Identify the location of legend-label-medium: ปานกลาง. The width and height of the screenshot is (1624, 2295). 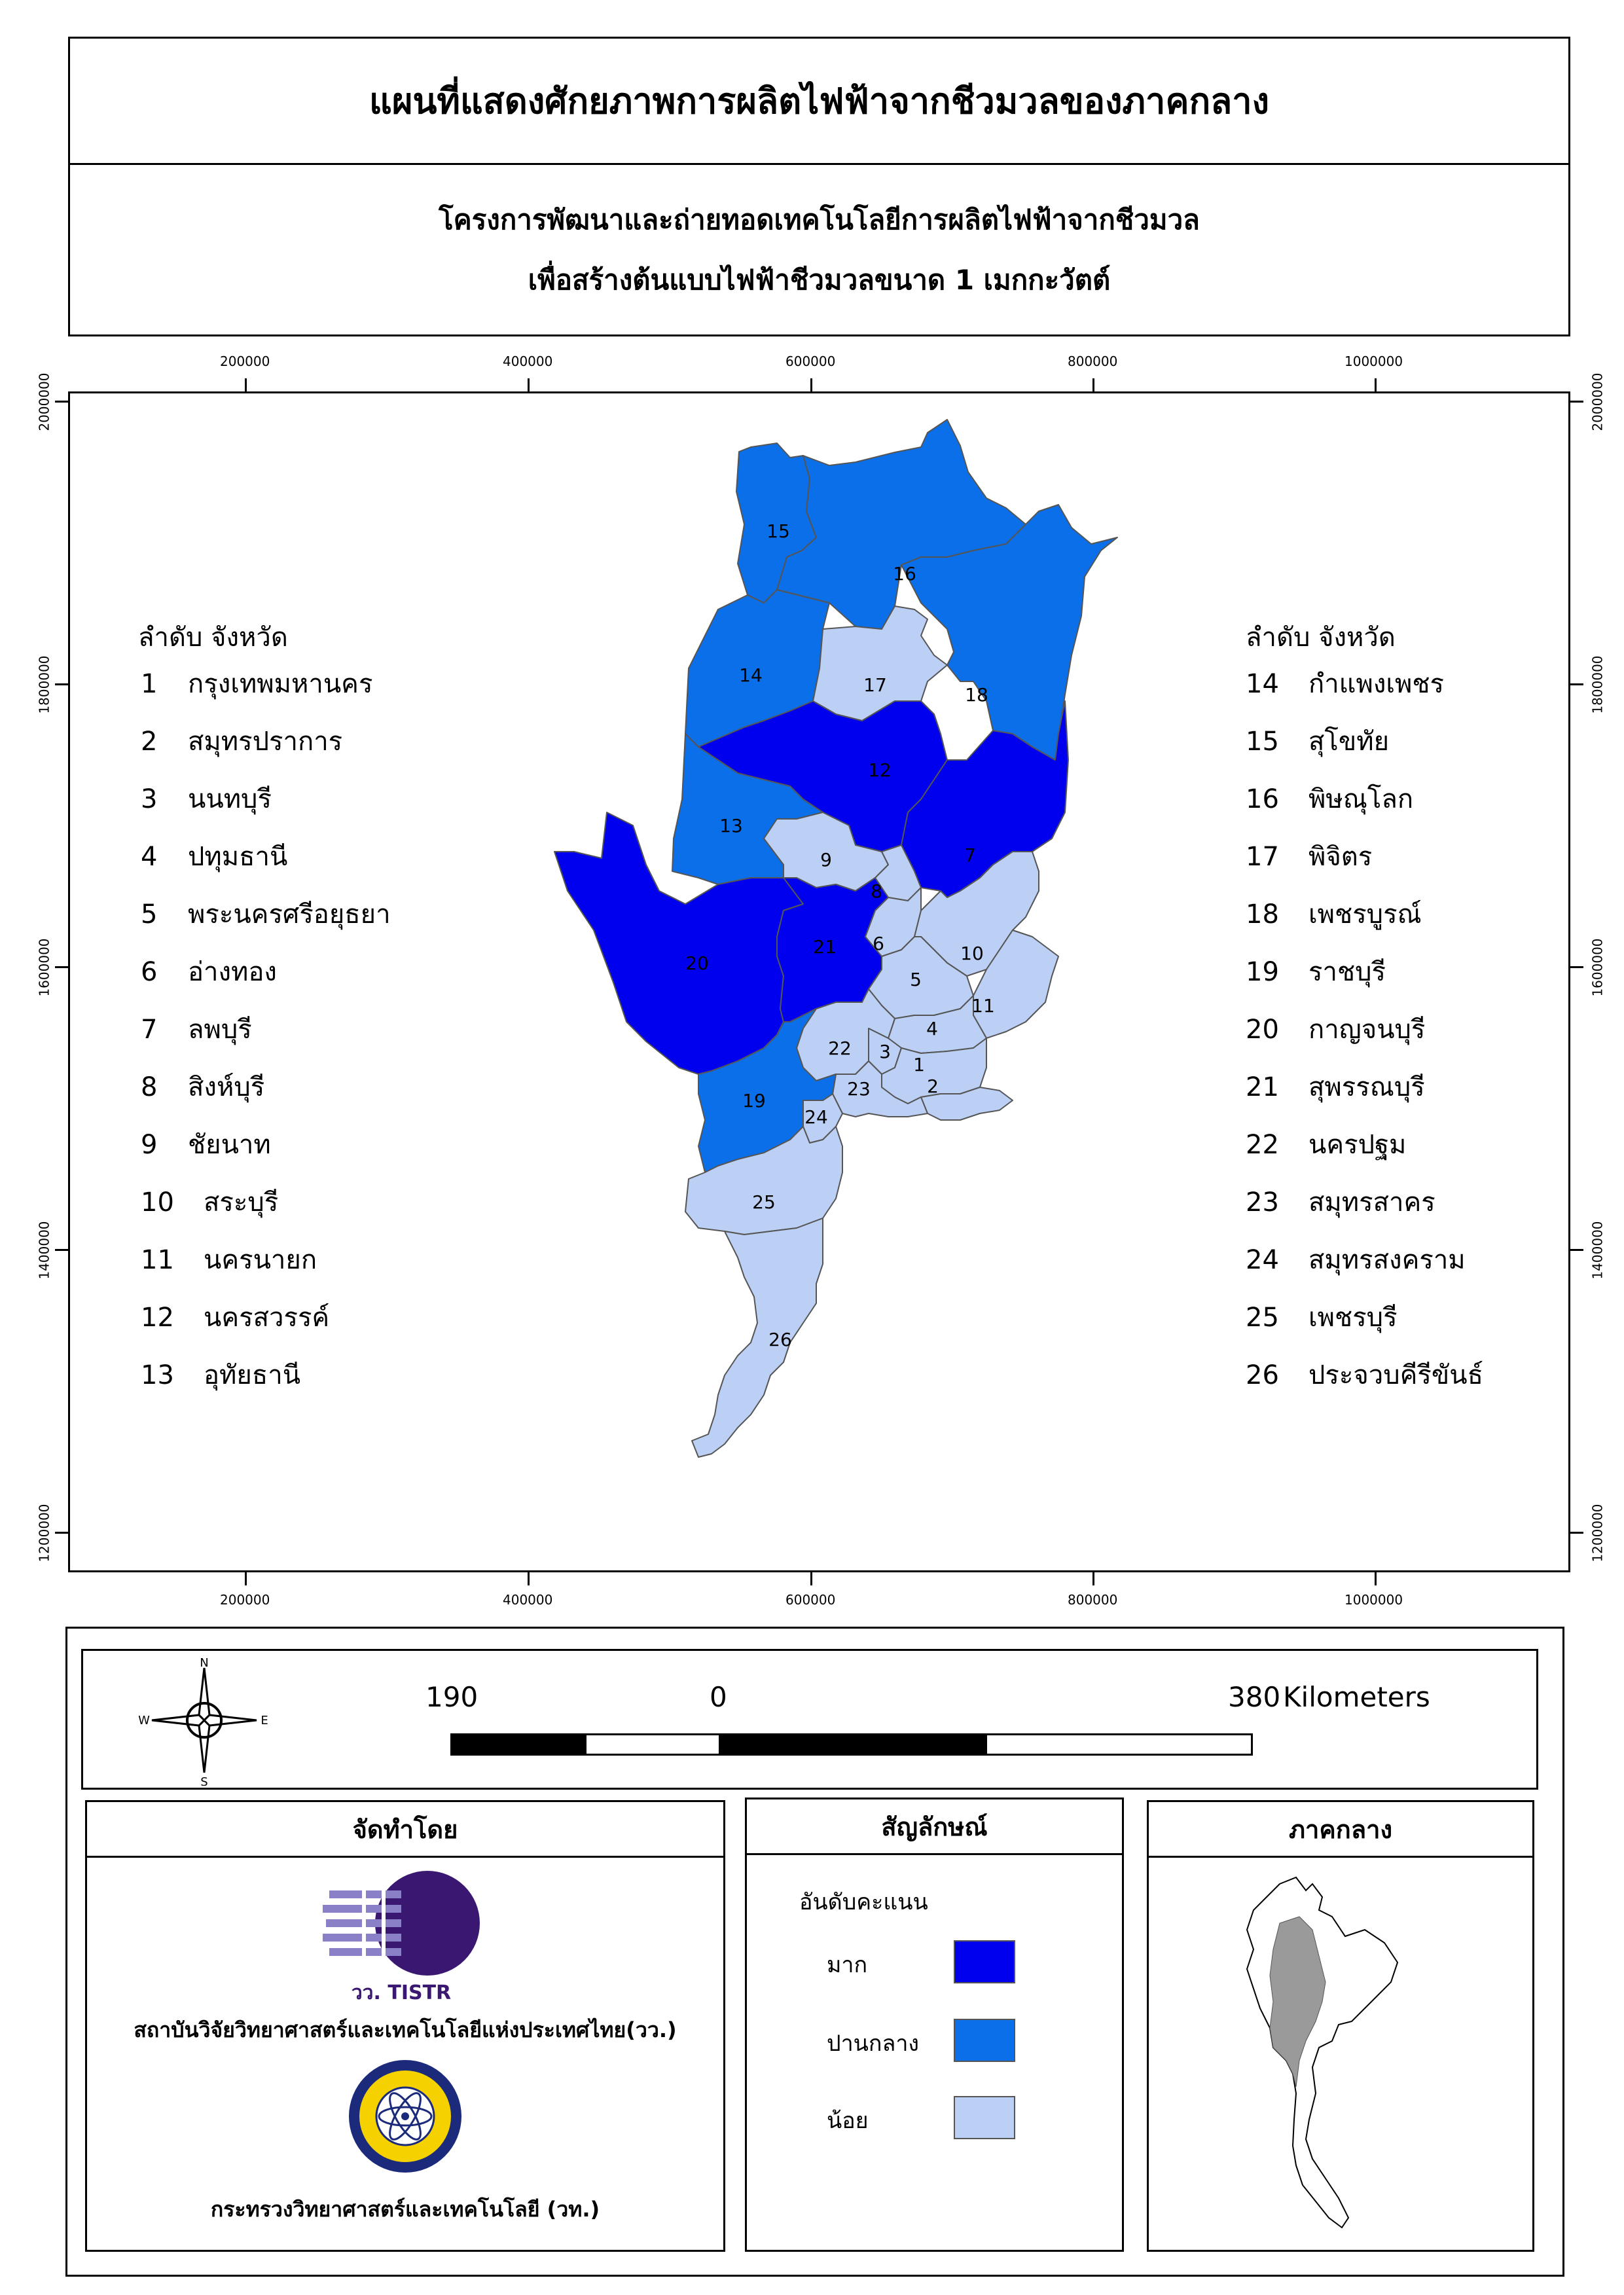
(874, 2044).